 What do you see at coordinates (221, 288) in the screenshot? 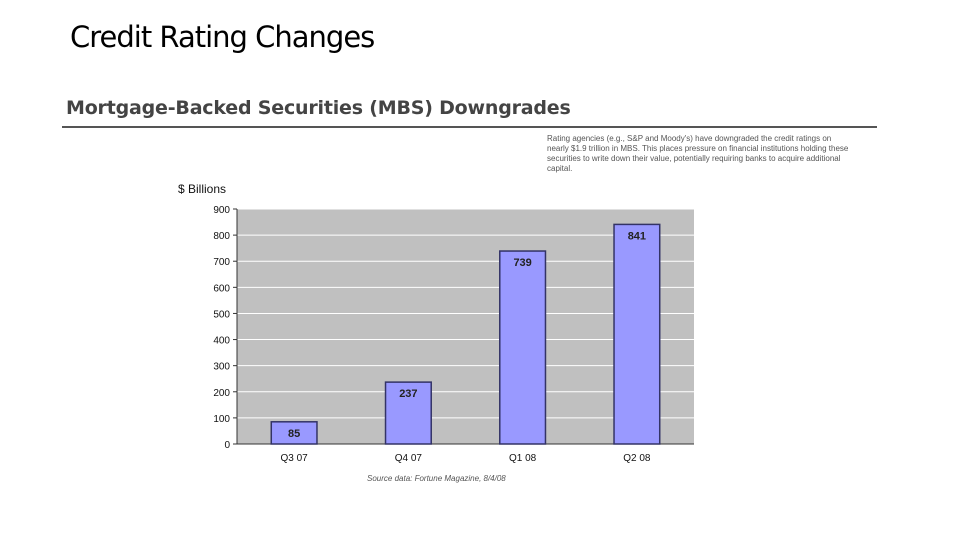
I see `y-tick-label: 600` at bounding box center [221, 288].